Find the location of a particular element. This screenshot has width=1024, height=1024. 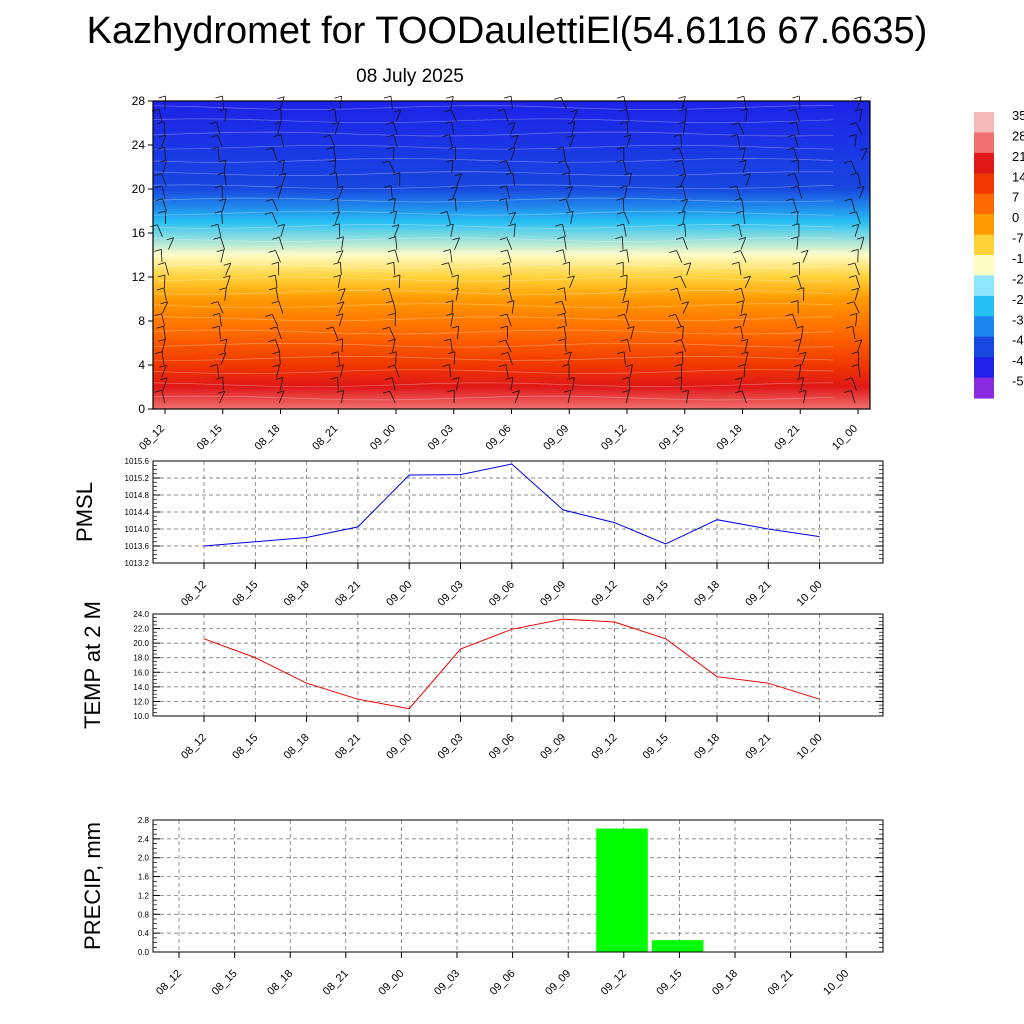

colorbar-label: 21 is located at coordinates (1018, 156).